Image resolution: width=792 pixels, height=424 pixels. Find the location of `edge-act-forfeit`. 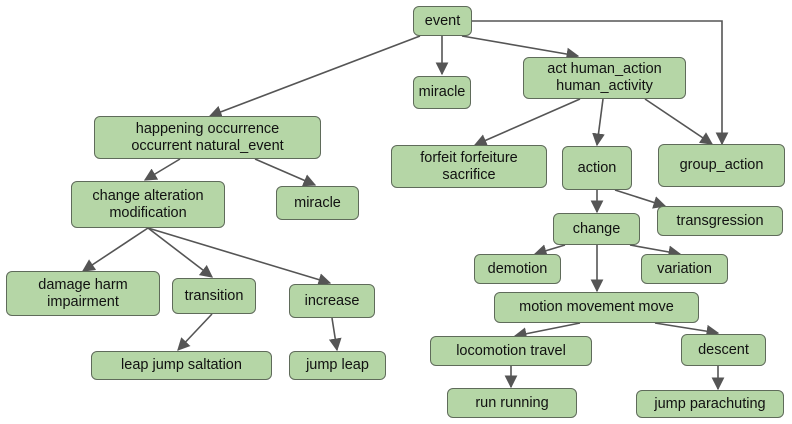

edge-act-forfeit is located at coordinates (527, 122).